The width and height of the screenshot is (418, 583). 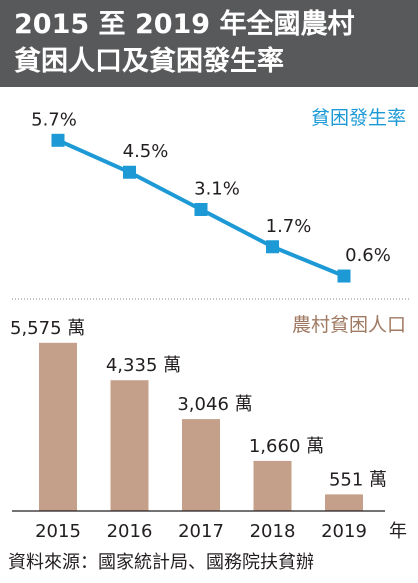 What do you see at coordinates (184, 24) in the screenshot?
I see `chart-title-line-1: 2015 至 2019 年全國農村` at bounding box center [184, 24].